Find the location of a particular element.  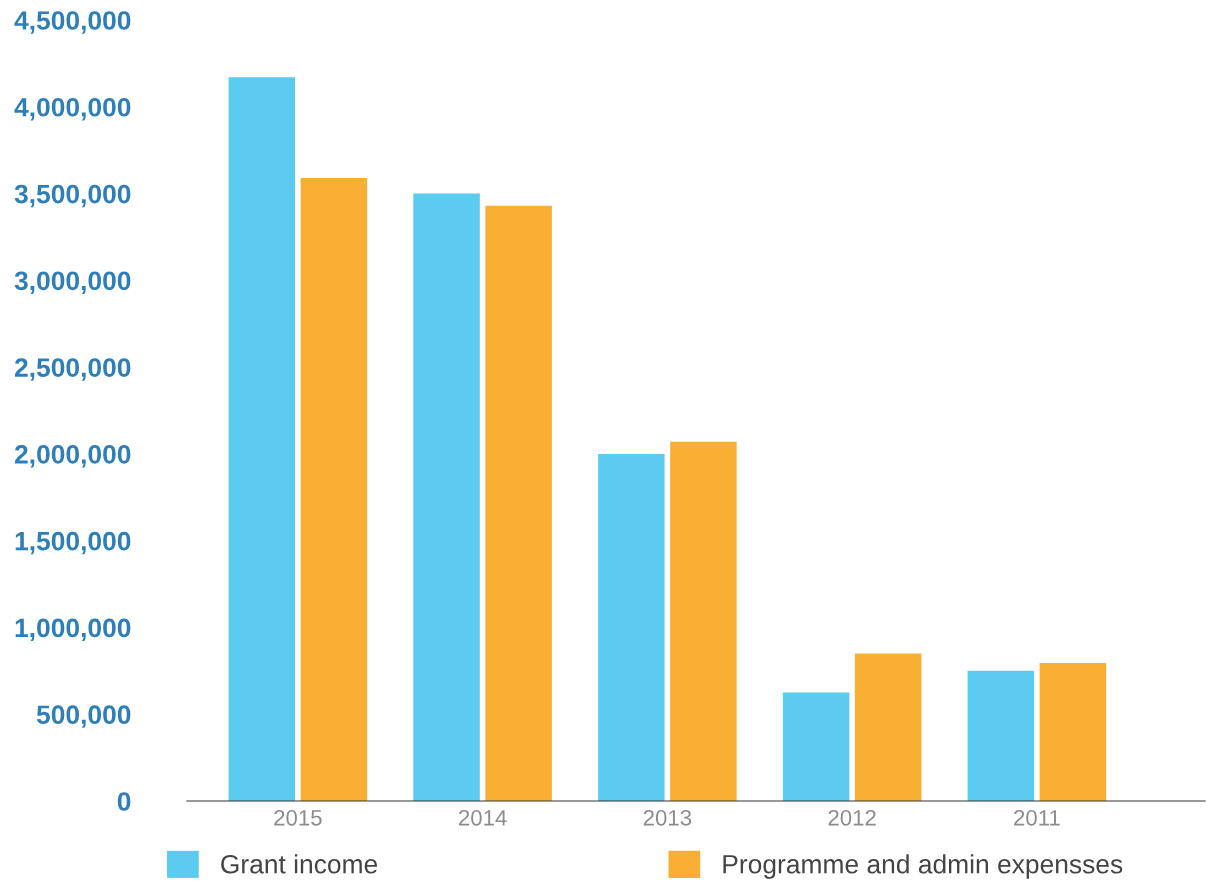

y-tick-label: 500,000 is located at coordinates (83, 716).